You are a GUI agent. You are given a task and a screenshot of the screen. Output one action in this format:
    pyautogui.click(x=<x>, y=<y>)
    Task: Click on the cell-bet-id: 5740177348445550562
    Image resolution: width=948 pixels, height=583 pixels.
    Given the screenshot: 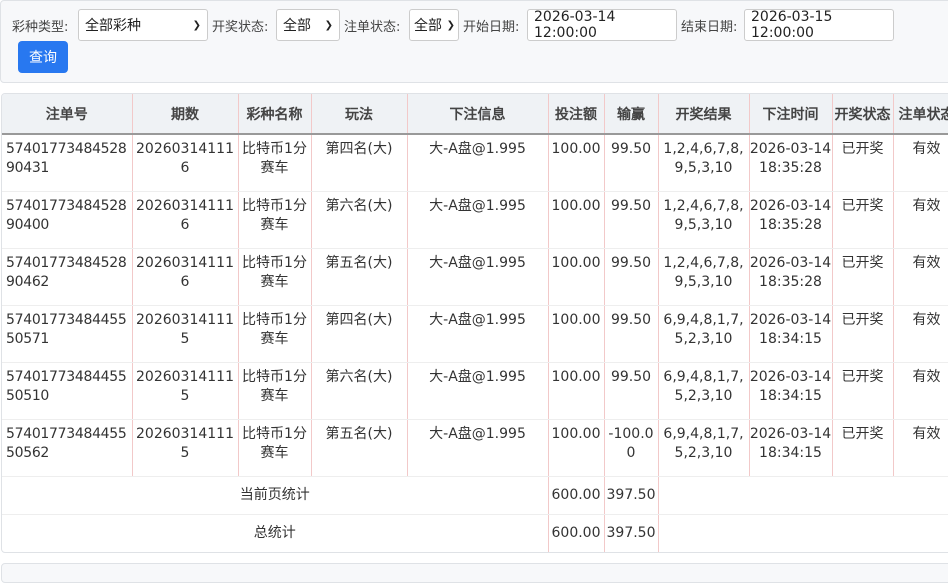 What is the action you would take?
    pyautogui.click(x=67, y=448)
    